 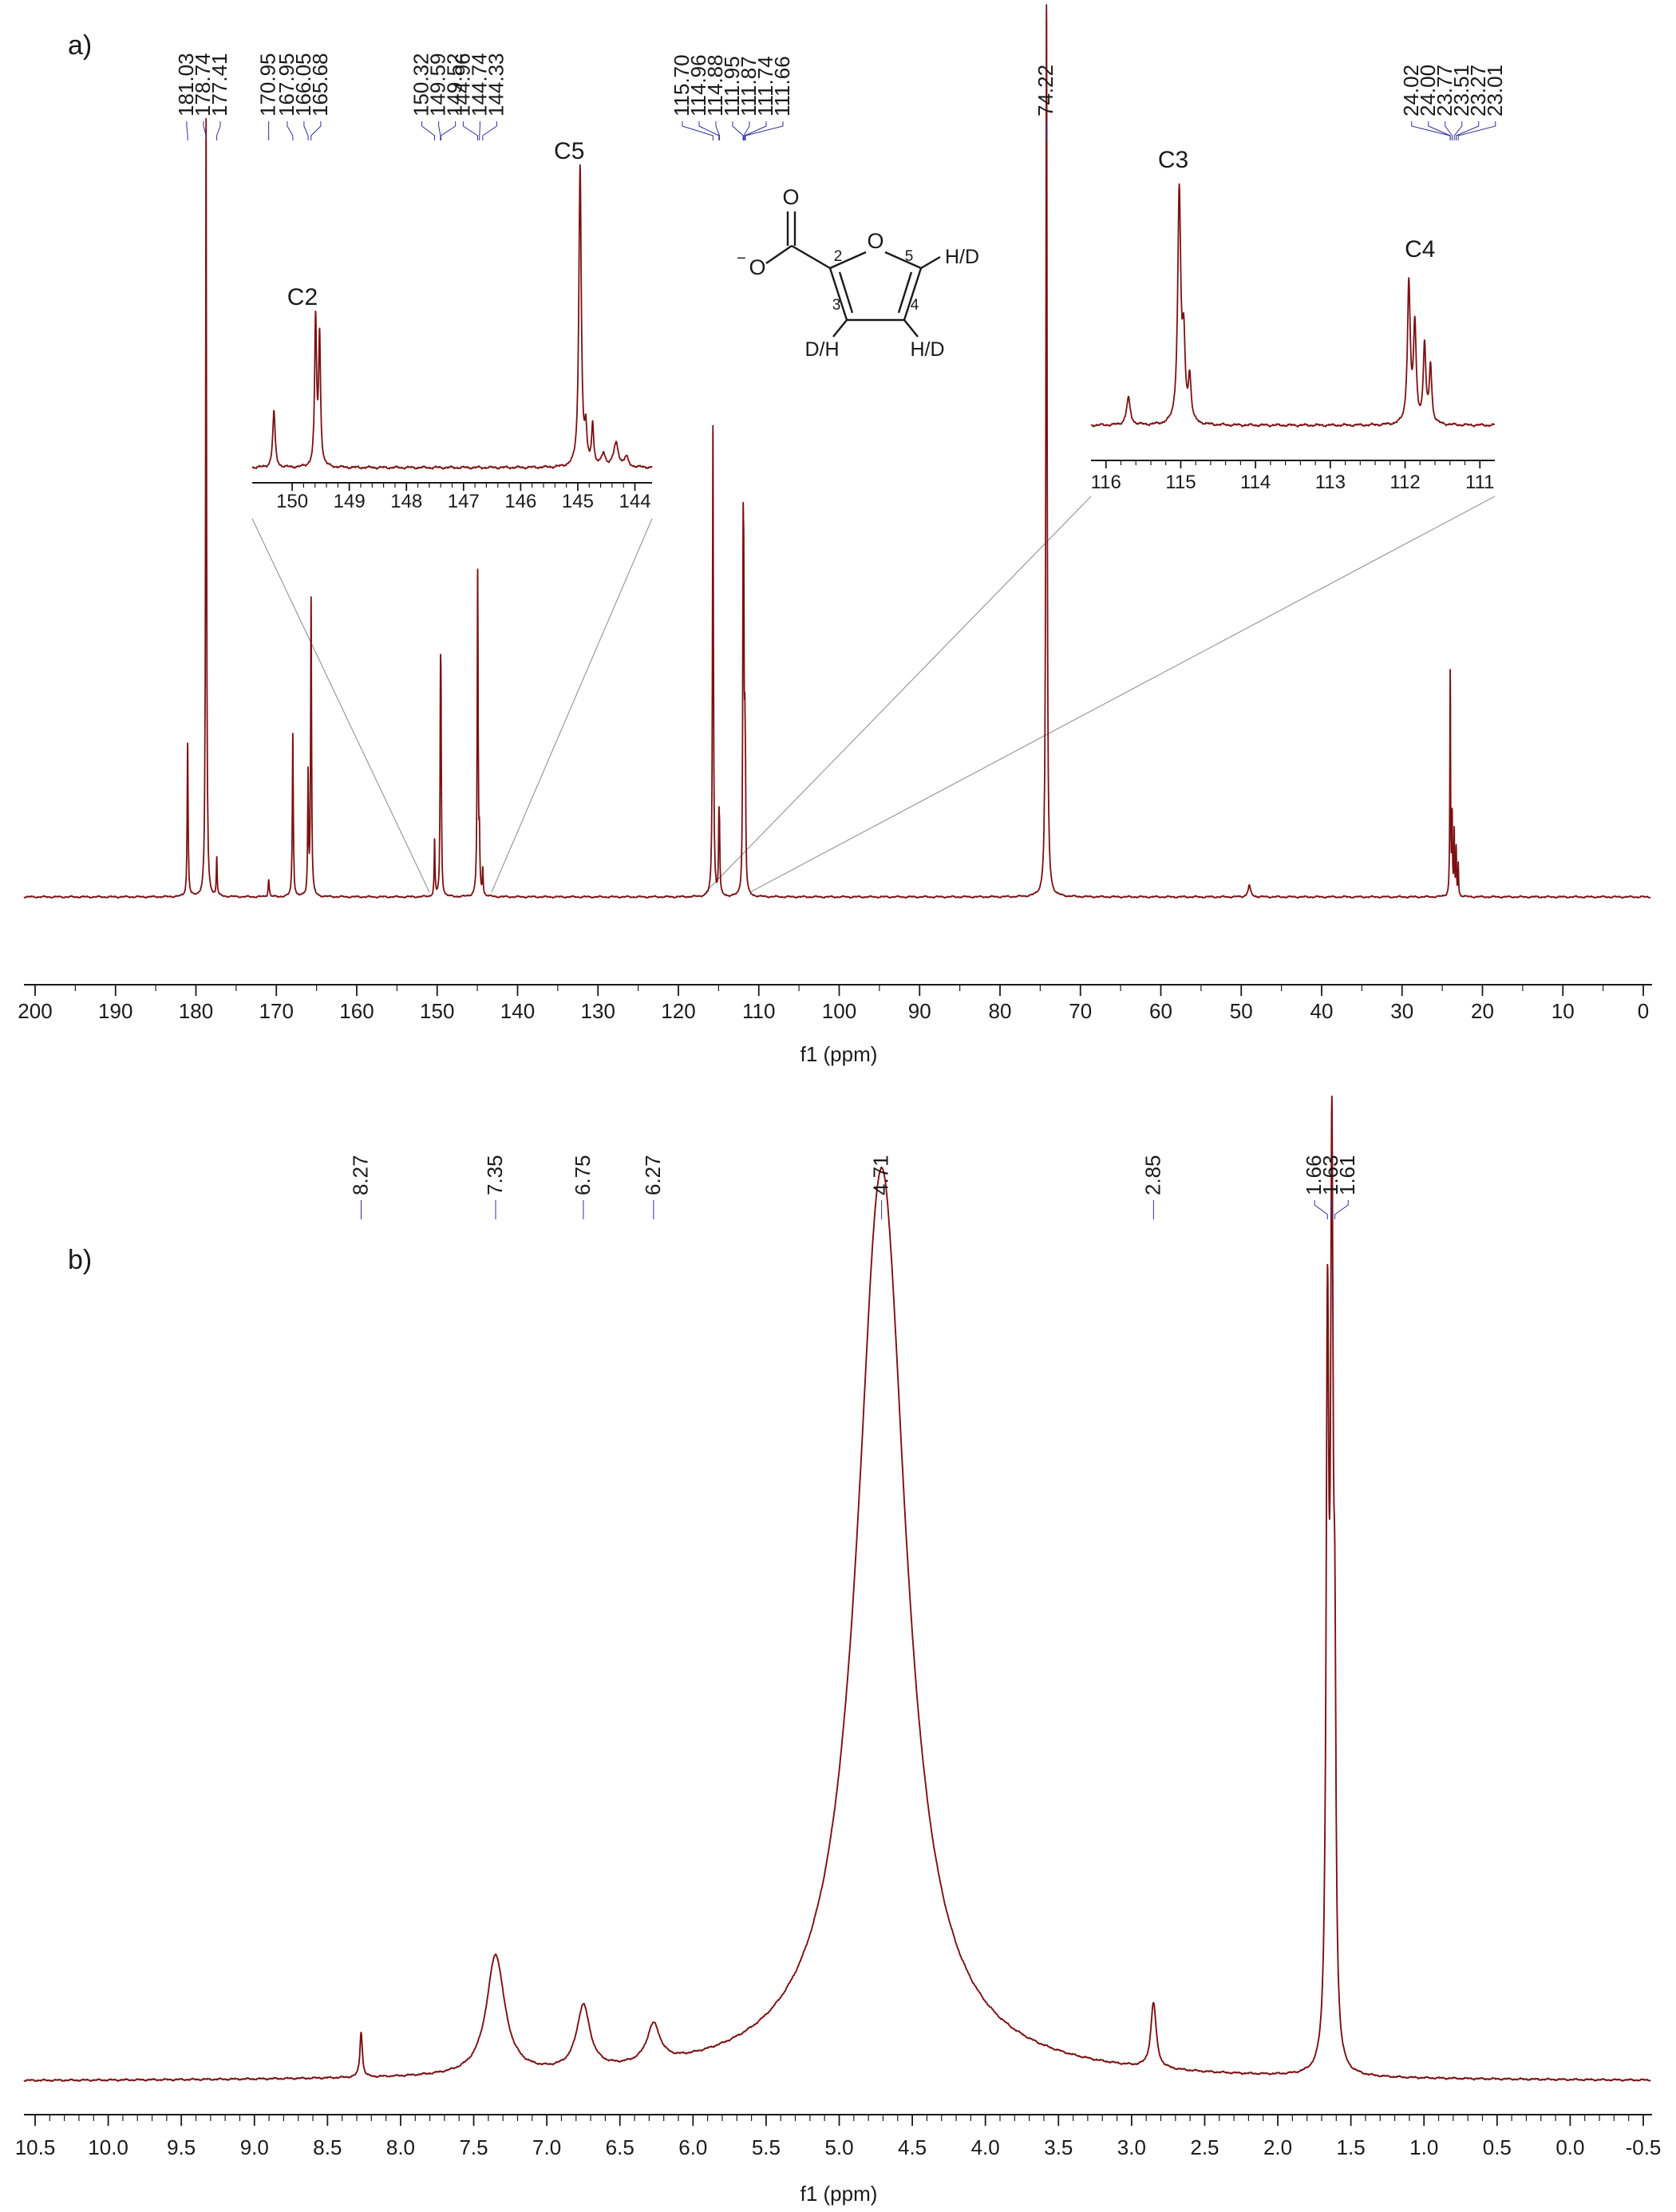 I want to click on carbon-peak-label-value: 181.03, so click(x=186, y=85).